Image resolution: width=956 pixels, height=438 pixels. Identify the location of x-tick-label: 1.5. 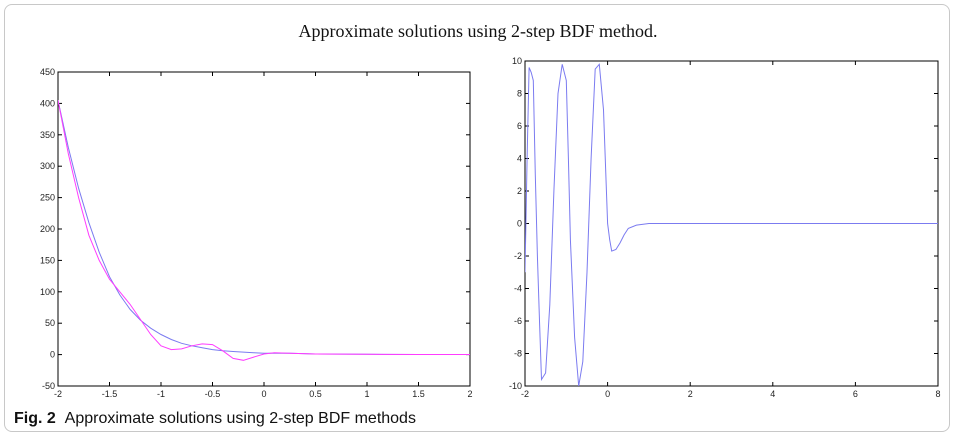
(418, 394).